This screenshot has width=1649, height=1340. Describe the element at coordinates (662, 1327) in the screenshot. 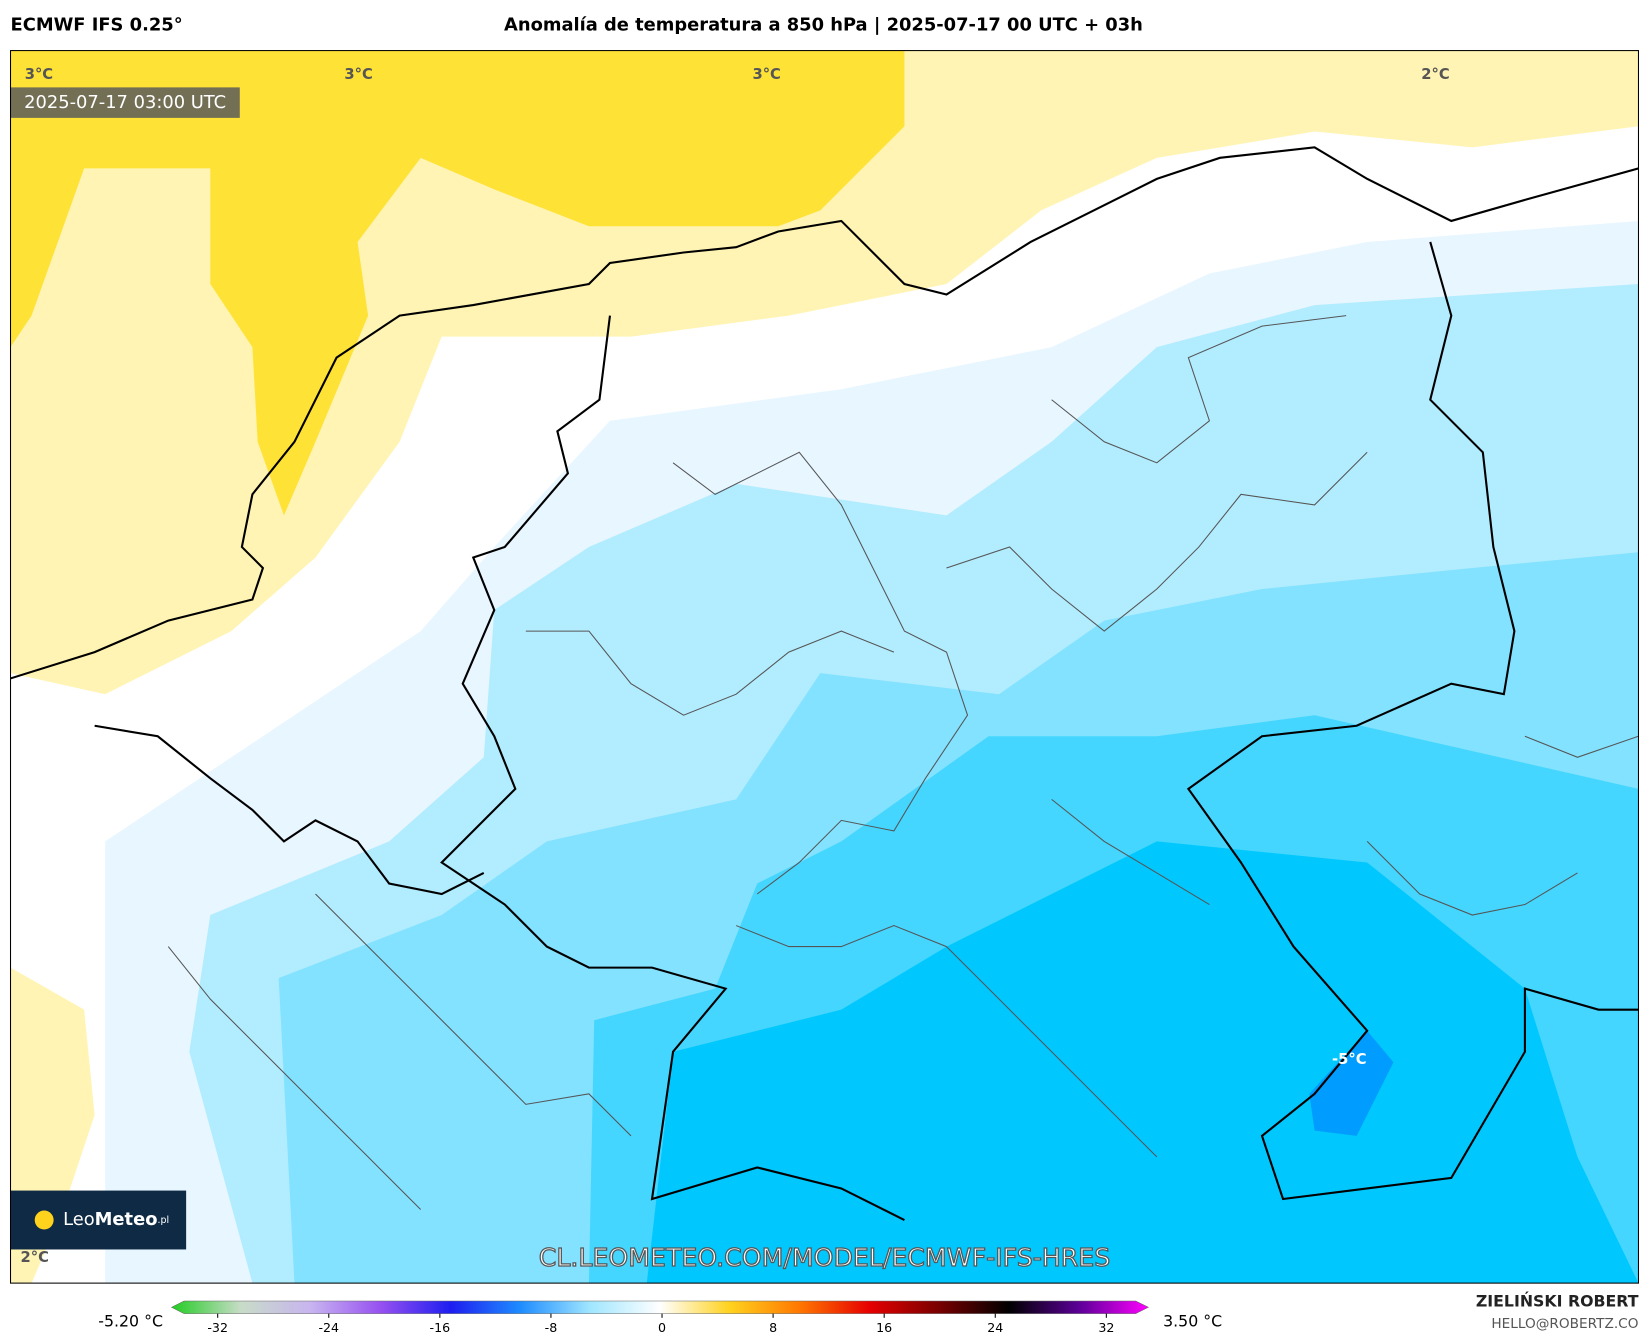

I see `colorbar-tick-label: 0` at that location.